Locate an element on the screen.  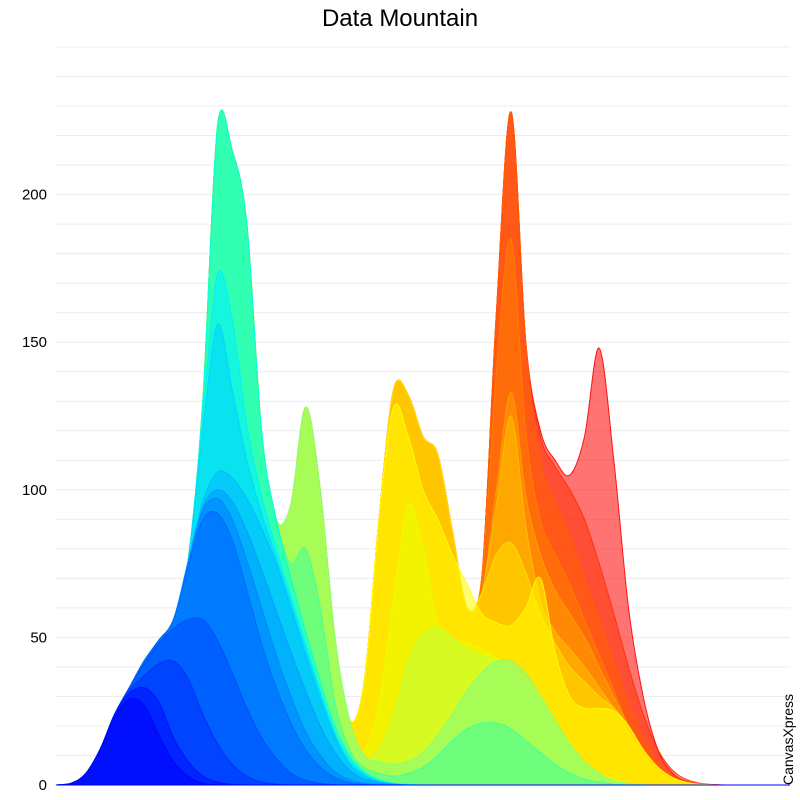
y-tick-label: 150 is located at coordinates (34, 342).